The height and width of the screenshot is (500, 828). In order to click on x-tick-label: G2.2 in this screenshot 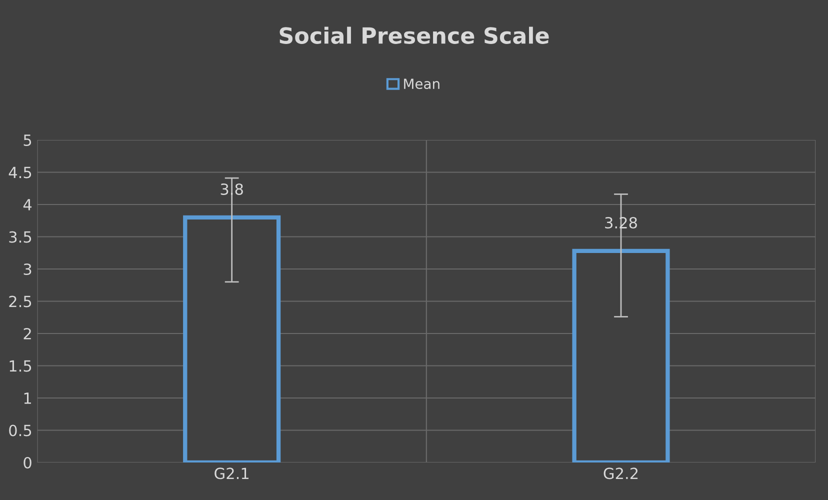, I will do `click(621, 474)`.